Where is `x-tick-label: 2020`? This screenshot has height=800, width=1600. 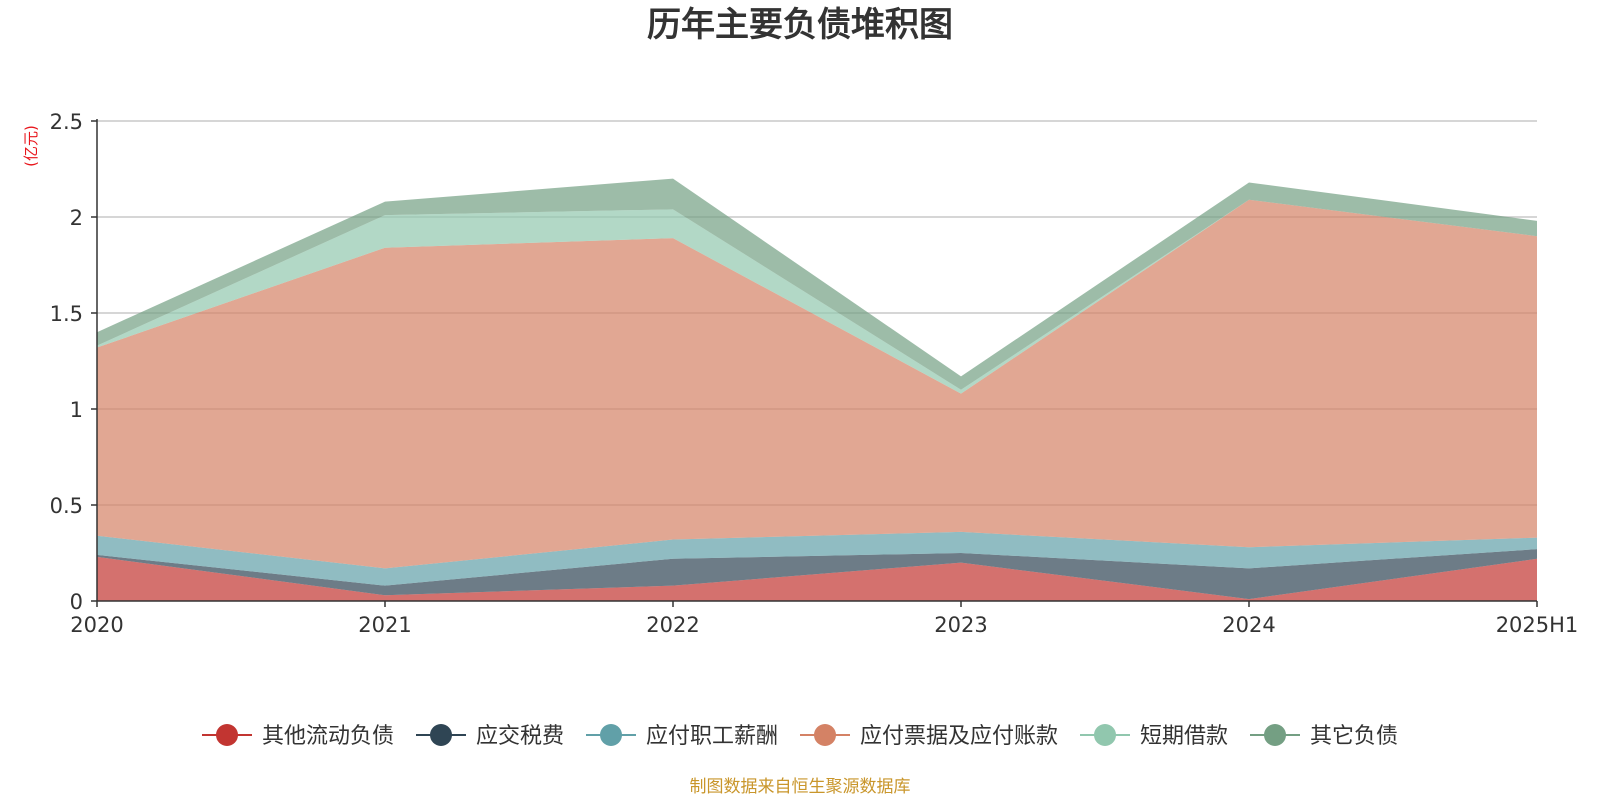
x-tick-label: 2020 is located at coordinates (96, 625).